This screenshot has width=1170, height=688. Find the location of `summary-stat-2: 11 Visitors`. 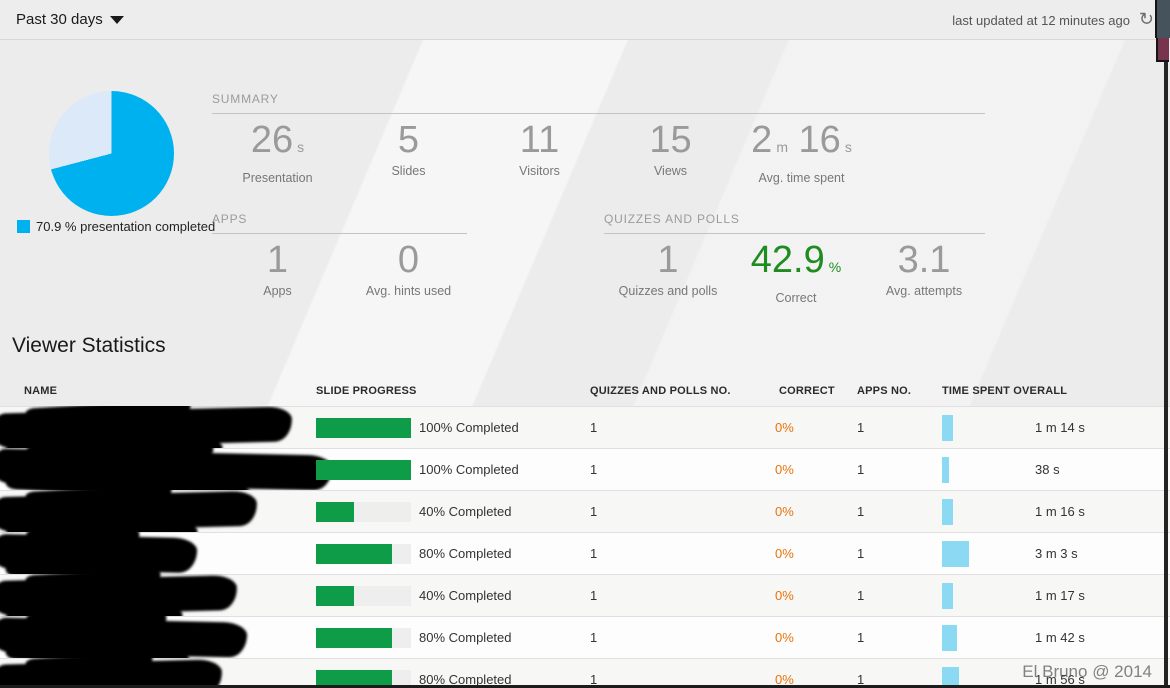

summary-stat-2: 11 Visitors is located at coordinates (539, 151).